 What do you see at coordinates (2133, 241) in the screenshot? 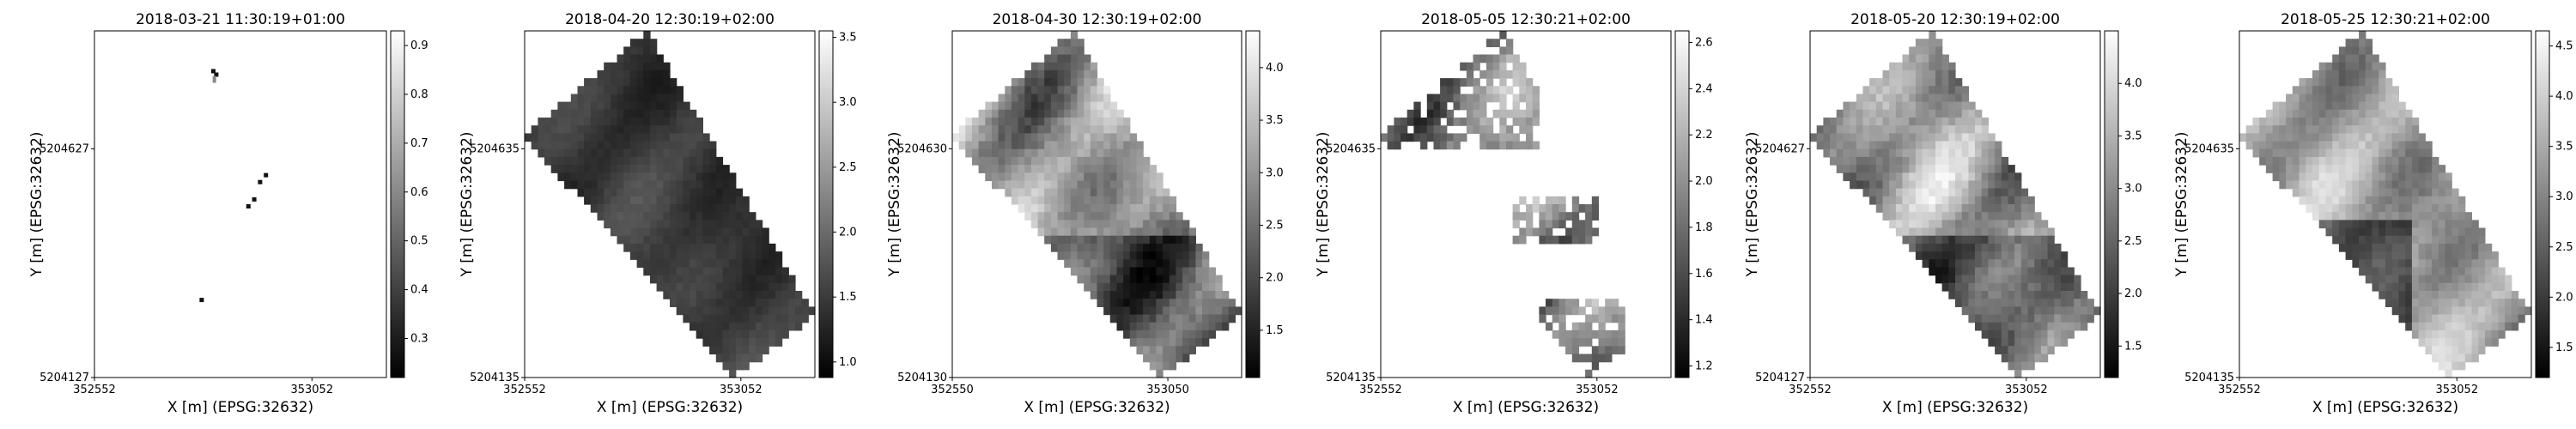
I see `colorbar-tick-label: 2.5` at bounding box center [2133, 241].